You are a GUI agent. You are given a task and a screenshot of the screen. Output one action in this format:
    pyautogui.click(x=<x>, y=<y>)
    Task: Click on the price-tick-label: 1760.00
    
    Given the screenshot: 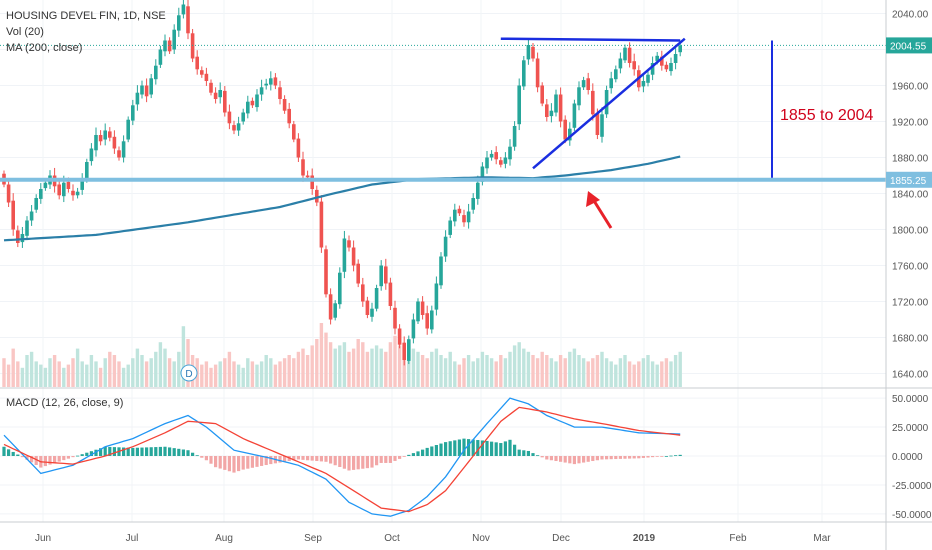 What is the action you would take?
    pyautogui.click(x=910, y=267)
    